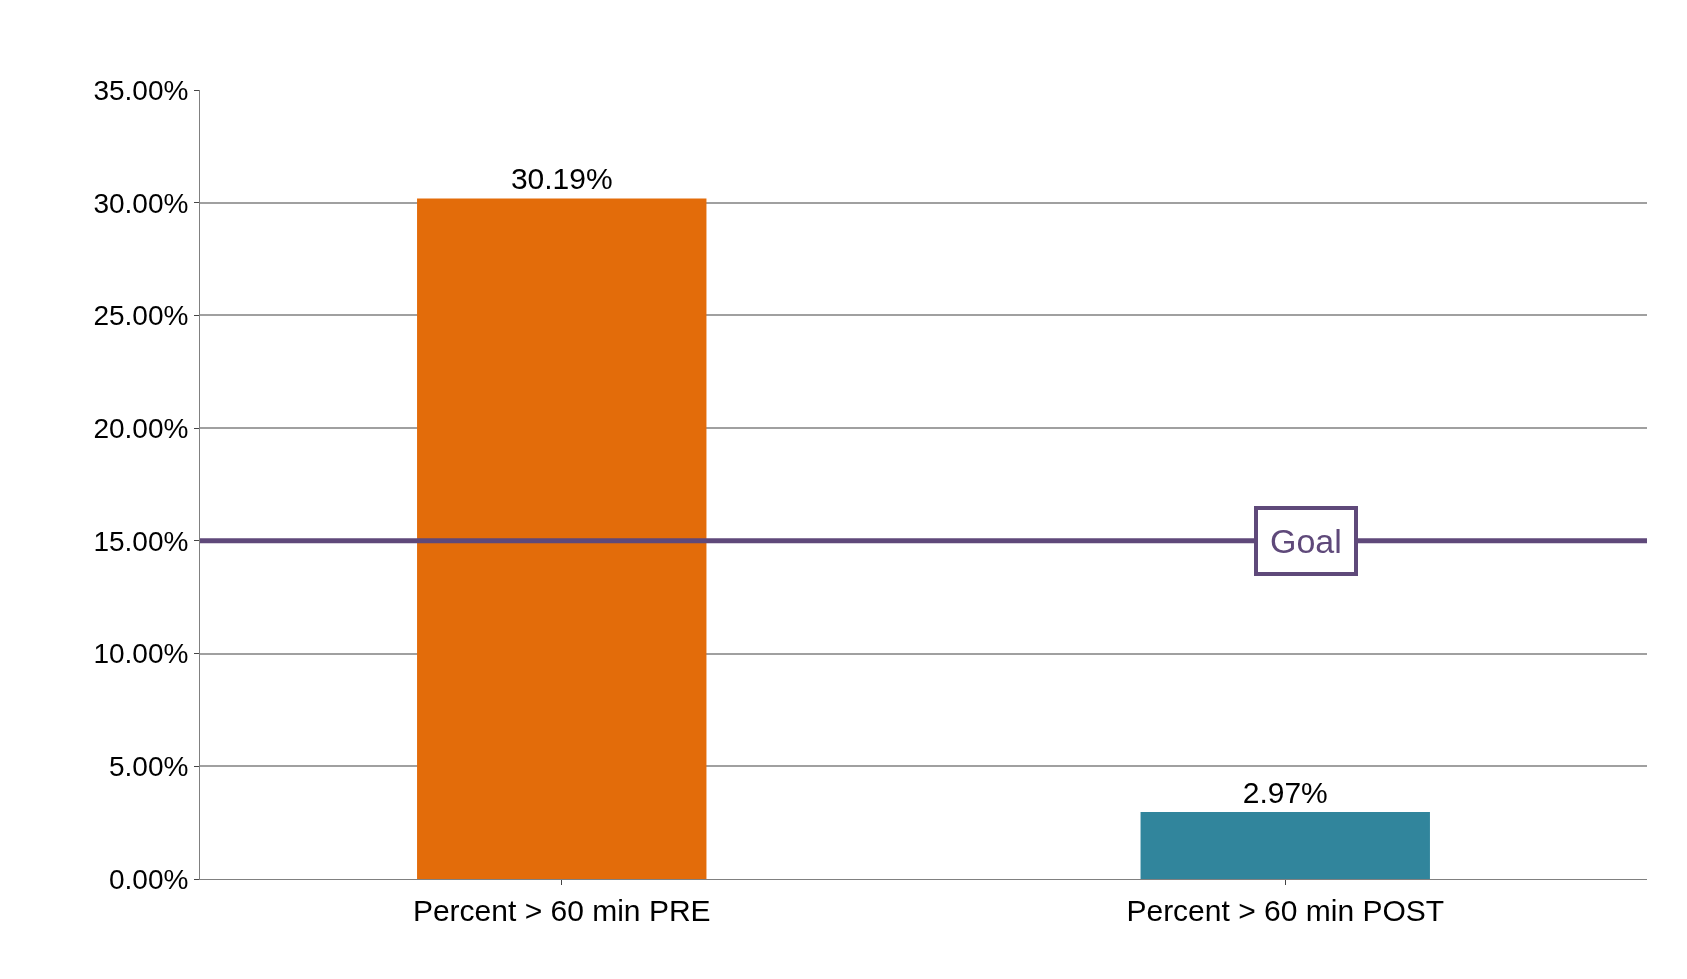  What do you see at coordinates (561, 910) in the screenshot?
I see `x-tick-label: Percent > 60 min PRE` at bounding box center [561, 910].